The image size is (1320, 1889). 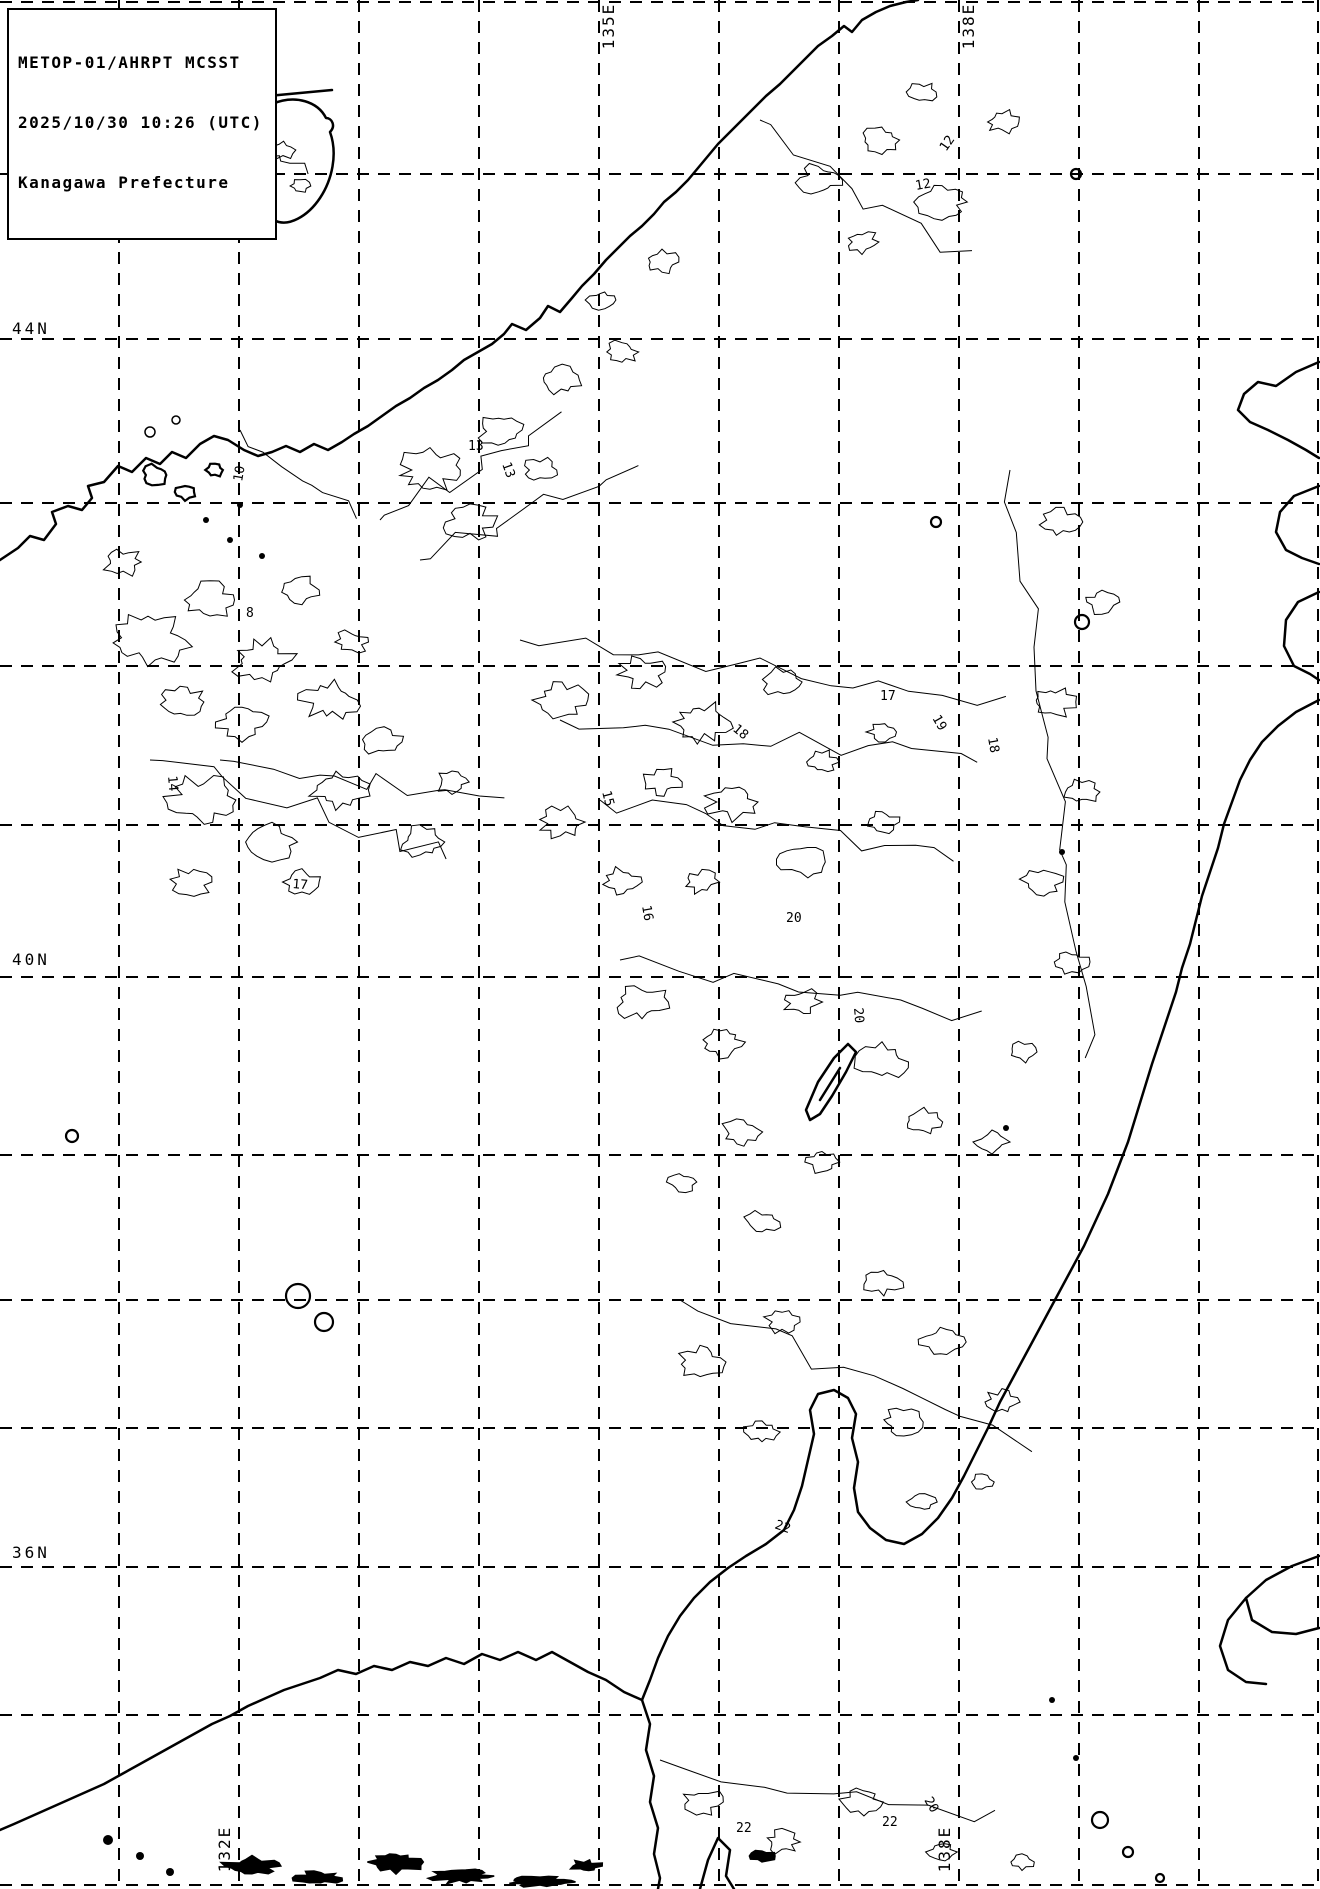 What do you see at coordinates (888, 696) in the screenshot?
I see `contour-value-label: 17` at bounding box center [888, 696].